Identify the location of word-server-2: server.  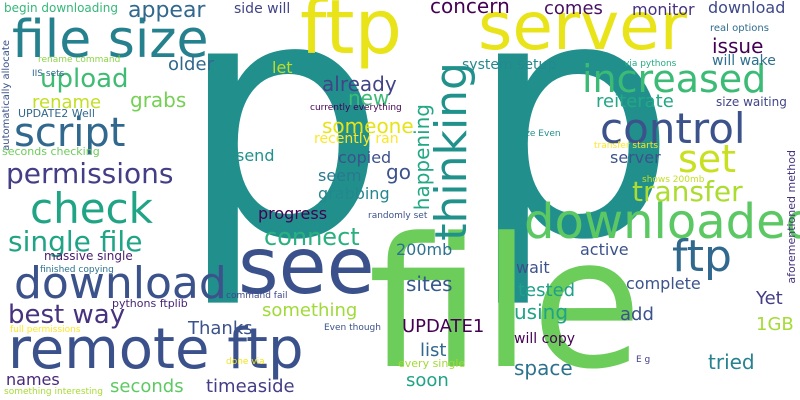
(635, 158).